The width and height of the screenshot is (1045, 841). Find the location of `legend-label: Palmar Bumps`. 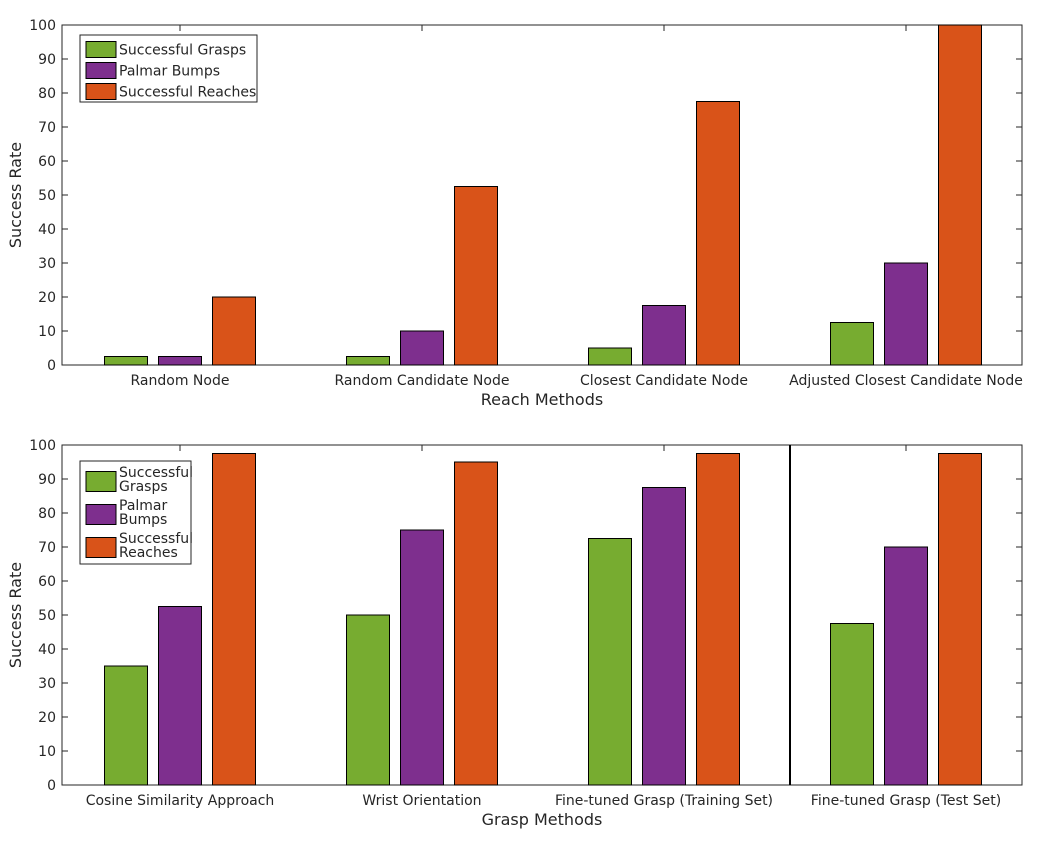

legend-label: Palmar Bumps is located at coordinates (169, 72).